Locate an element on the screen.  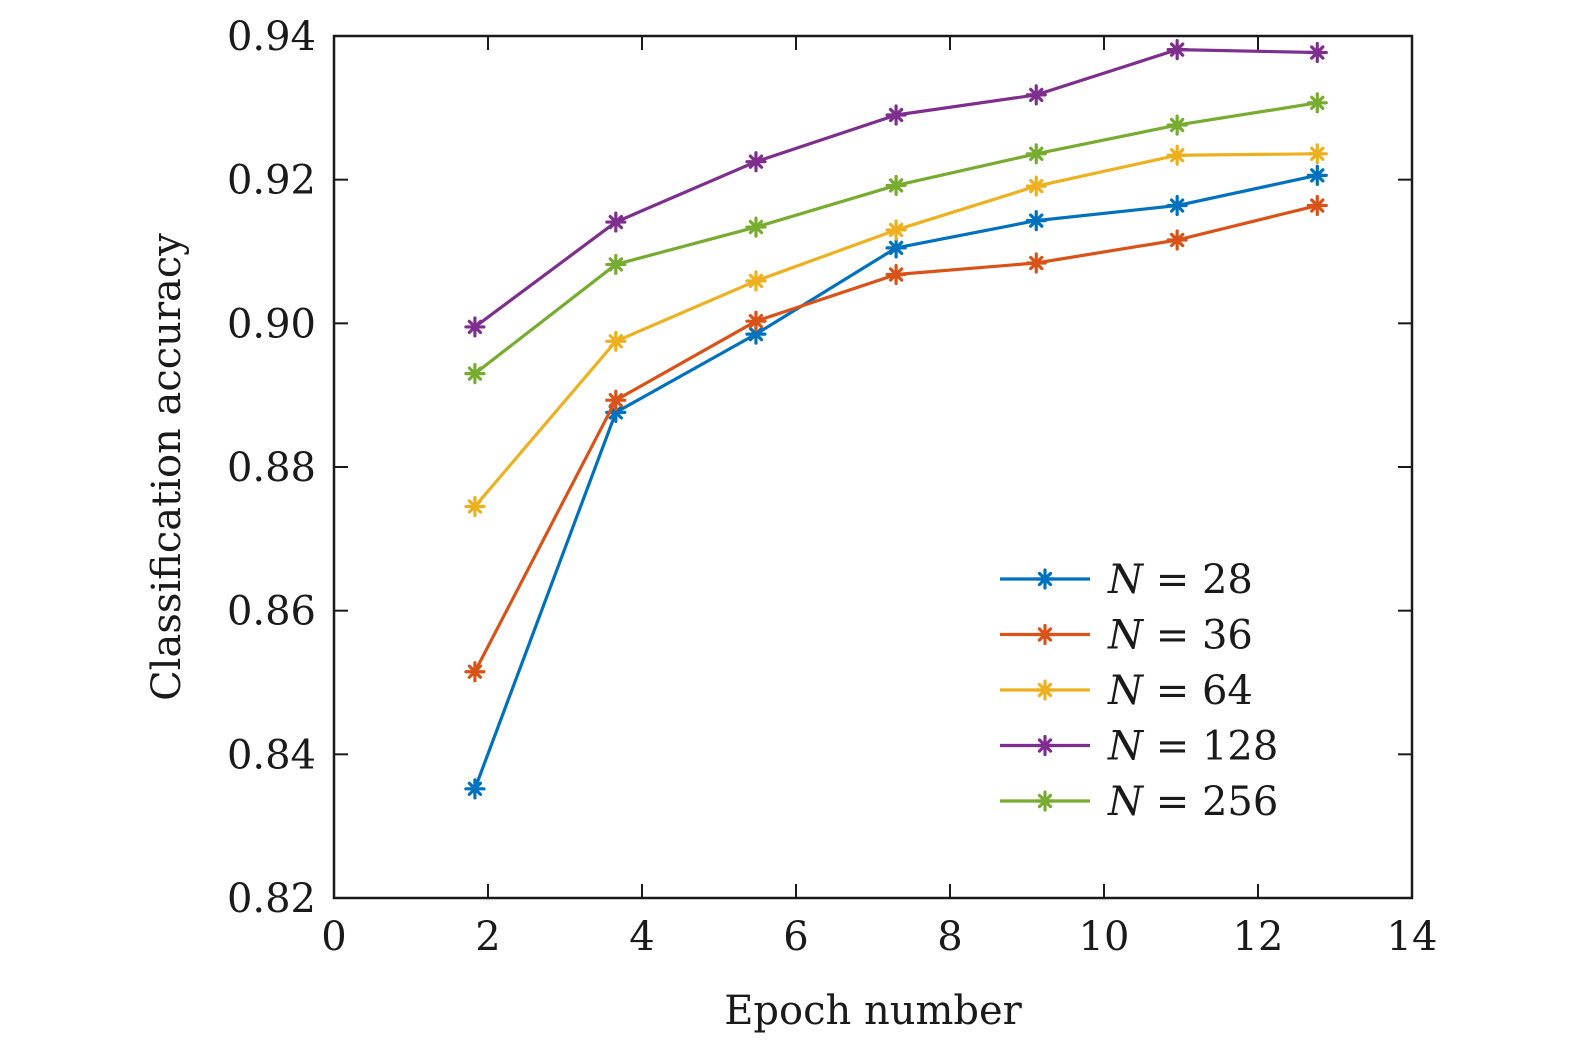
y-tick-label: 0.88 is located at coordinates (271, 468).